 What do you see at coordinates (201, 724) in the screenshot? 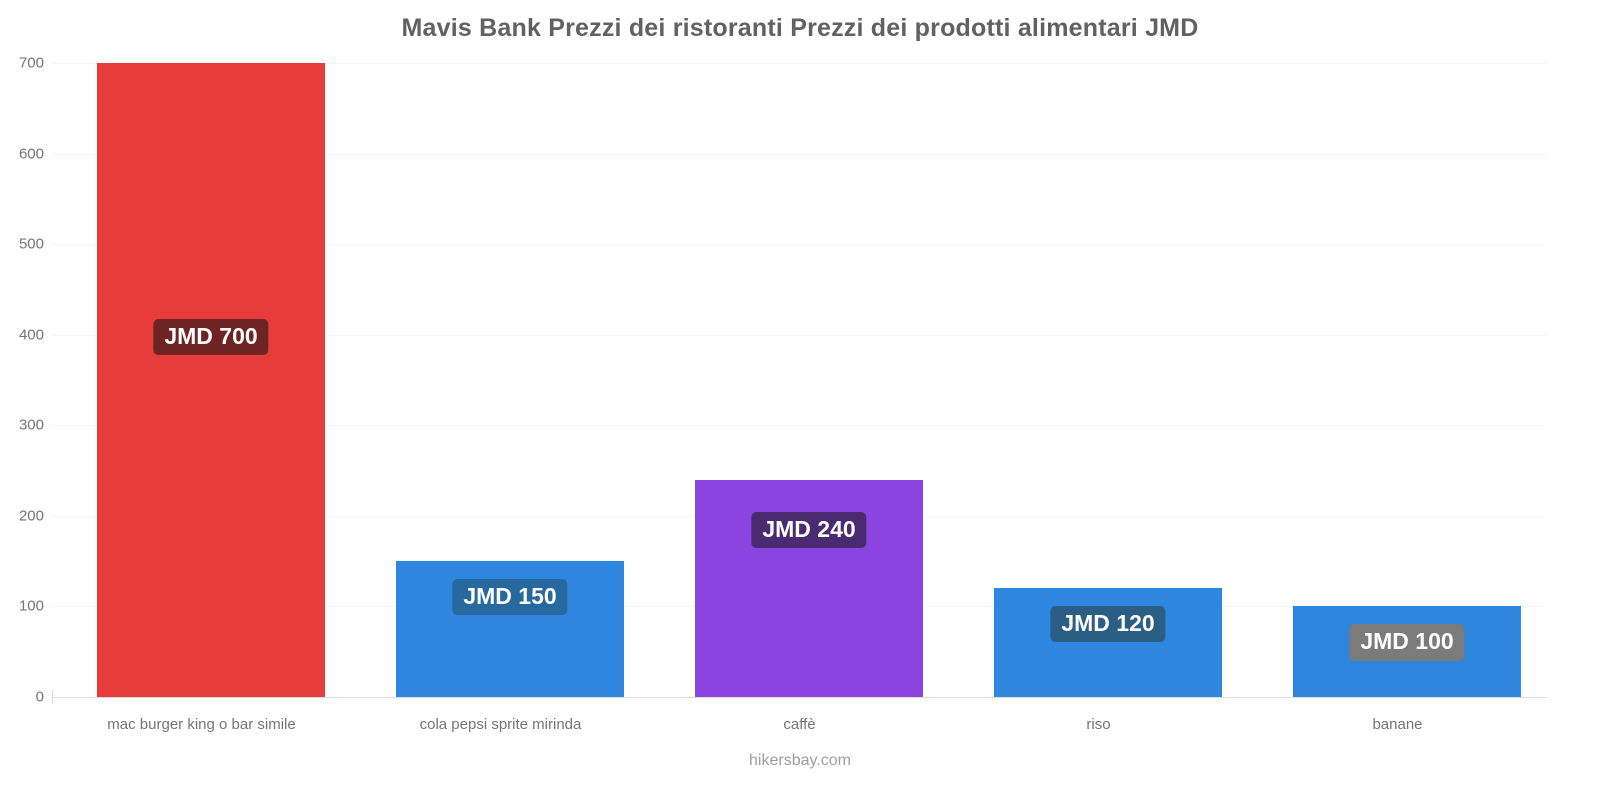
I see `x-tick-label: mac burger king o bar simile` at bounding box center [201, 724].